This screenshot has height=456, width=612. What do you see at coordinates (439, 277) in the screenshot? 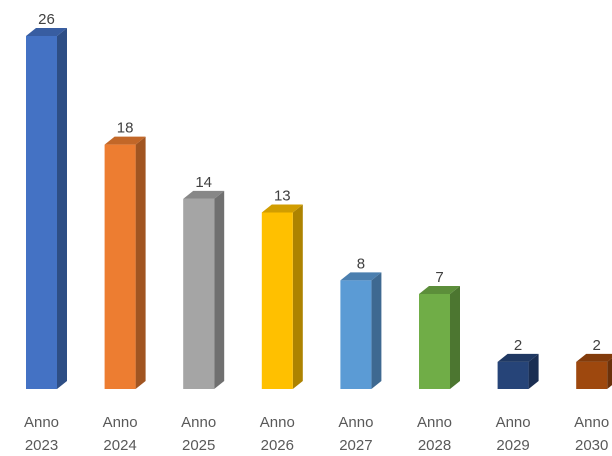
I see `value-label-2028: 7` at bounding box center [439, 277].